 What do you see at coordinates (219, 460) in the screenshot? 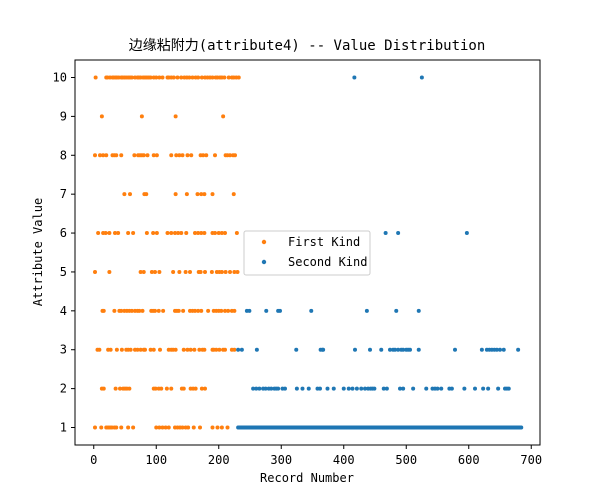
I see `x-tick-label: 200` at bounding box center [219, 460].